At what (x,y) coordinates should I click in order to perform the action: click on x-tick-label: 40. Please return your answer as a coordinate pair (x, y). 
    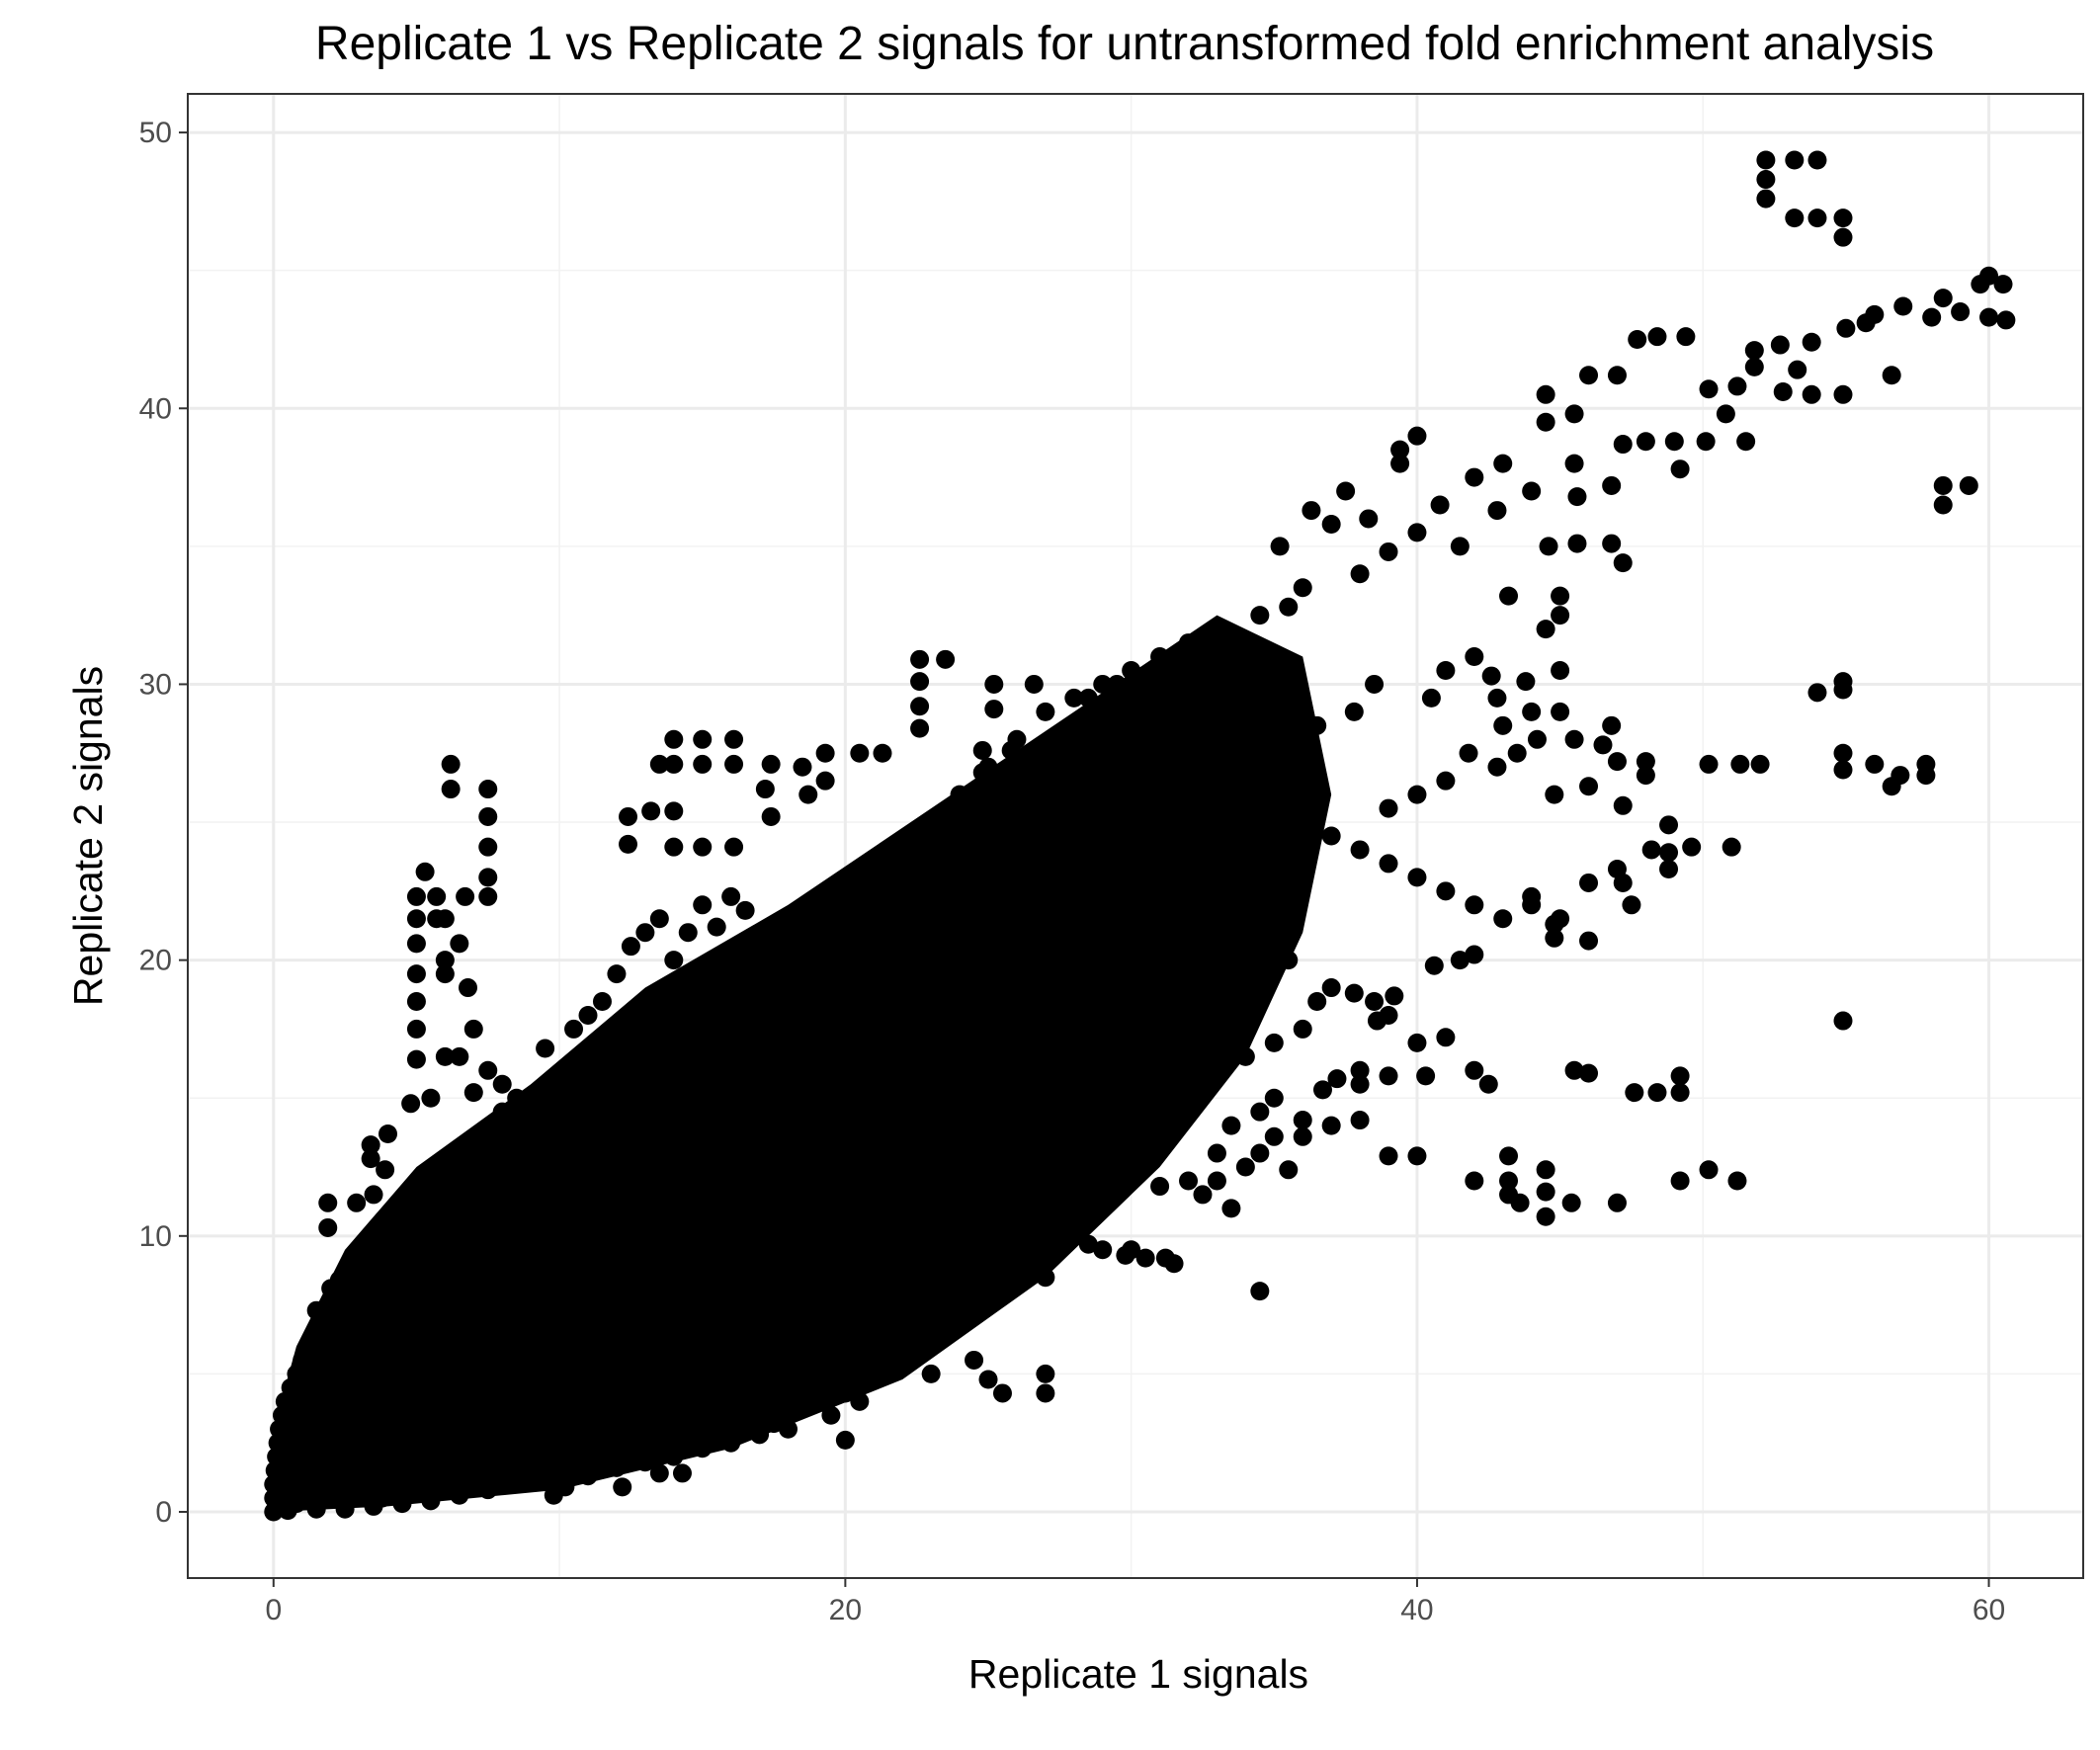
    Looking at the image, I should click on (1416, 1610).